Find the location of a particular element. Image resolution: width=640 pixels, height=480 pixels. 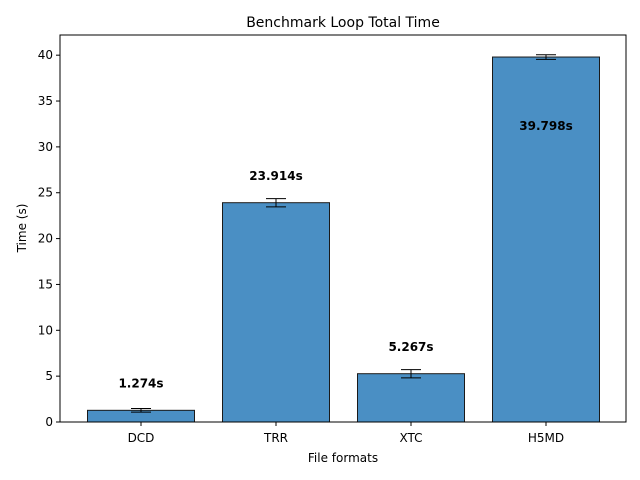

x-tick-label: H5MD is located at coordinates (546, 438).